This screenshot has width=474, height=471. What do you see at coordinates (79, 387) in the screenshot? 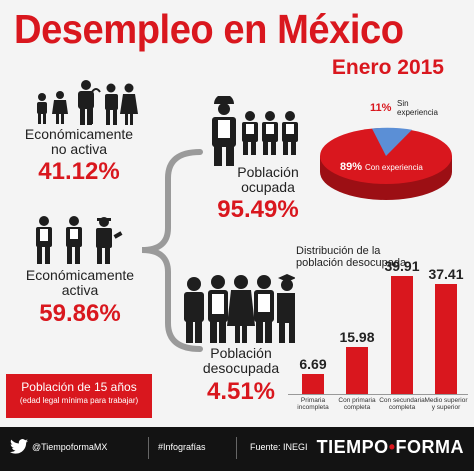
I see `population-note-line1: Población de 15 años` at bounding box center [79, 387].